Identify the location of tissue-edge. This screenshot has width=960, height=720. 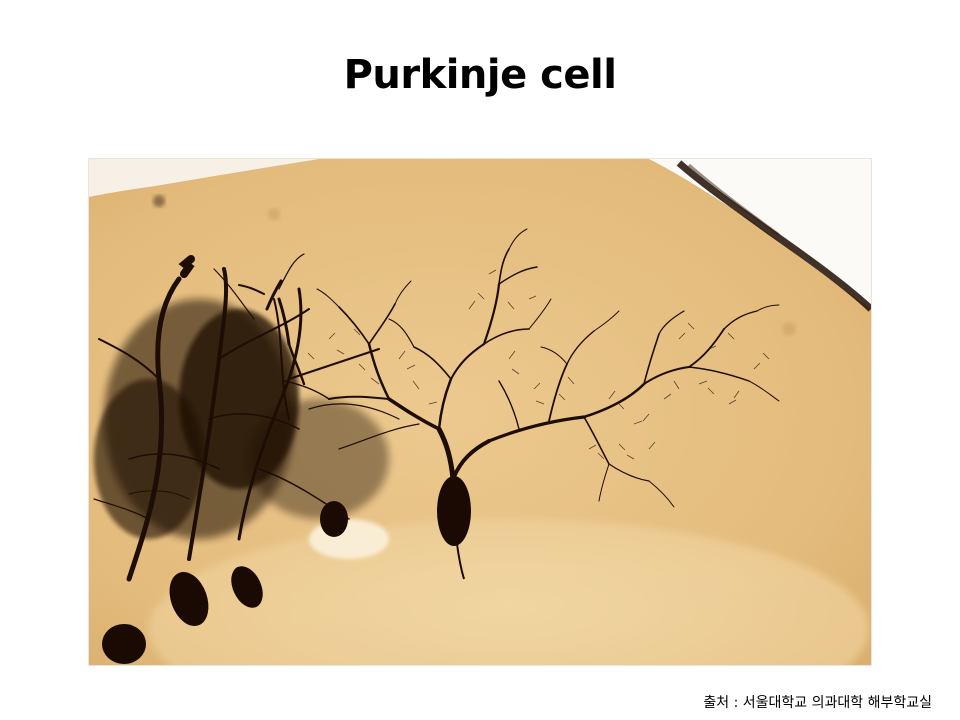
(773, 236).